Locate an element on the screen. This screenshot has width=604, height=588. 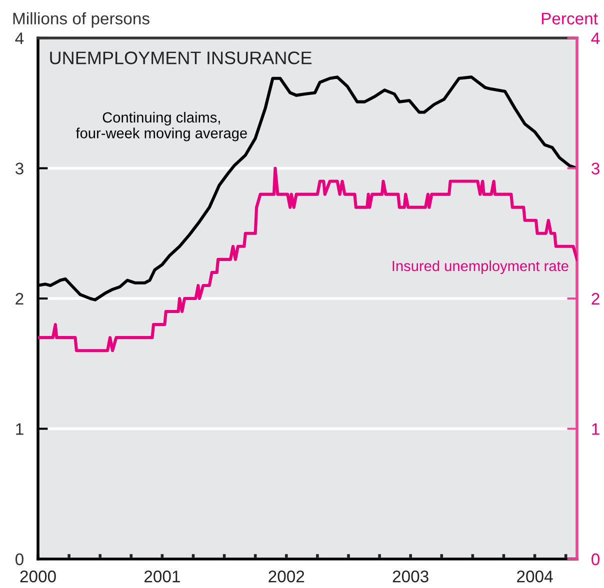
y2-tick-label: 1 is located at coordinates (596, 429).